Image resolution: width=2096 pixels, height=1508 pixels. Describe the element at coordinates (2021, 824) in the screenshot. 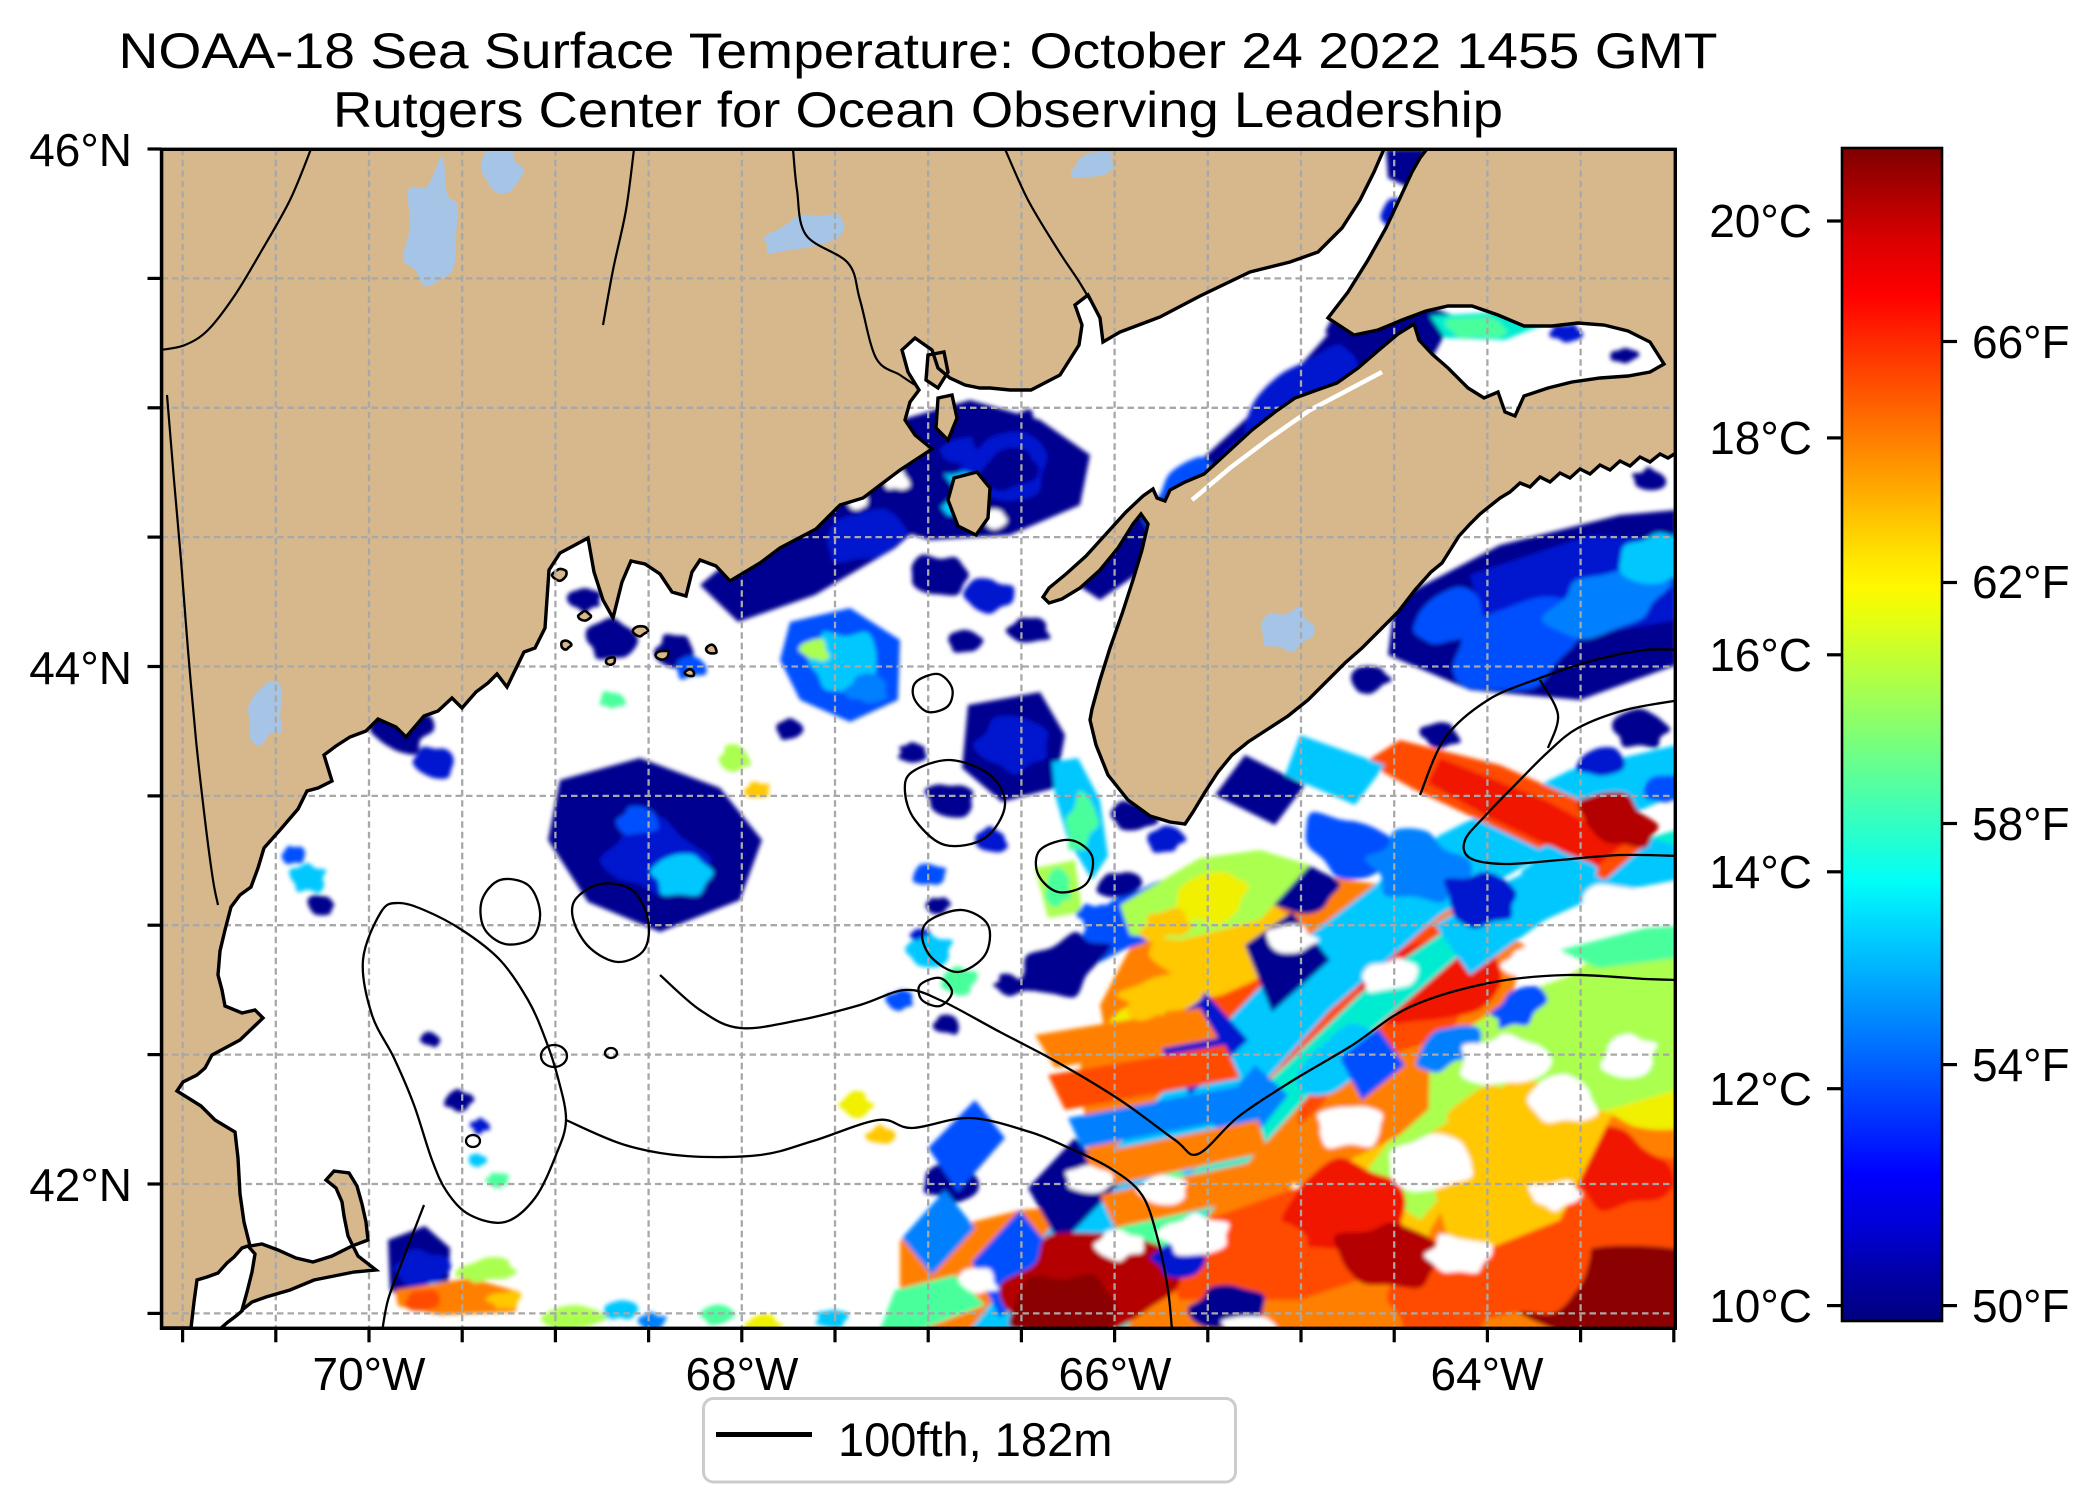

I see `svg-text: 58°F` at that location.